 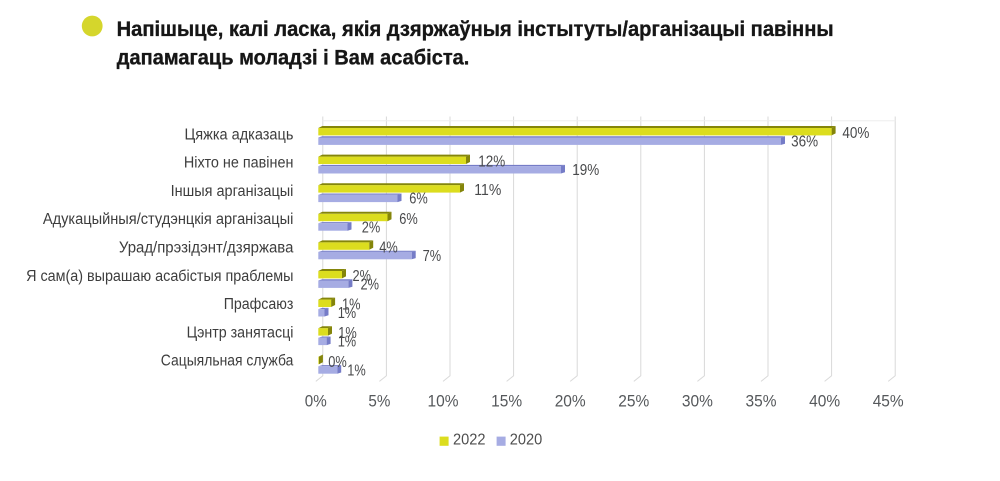 I want to click on svg-text: 10%, so click(x=443, y=400).